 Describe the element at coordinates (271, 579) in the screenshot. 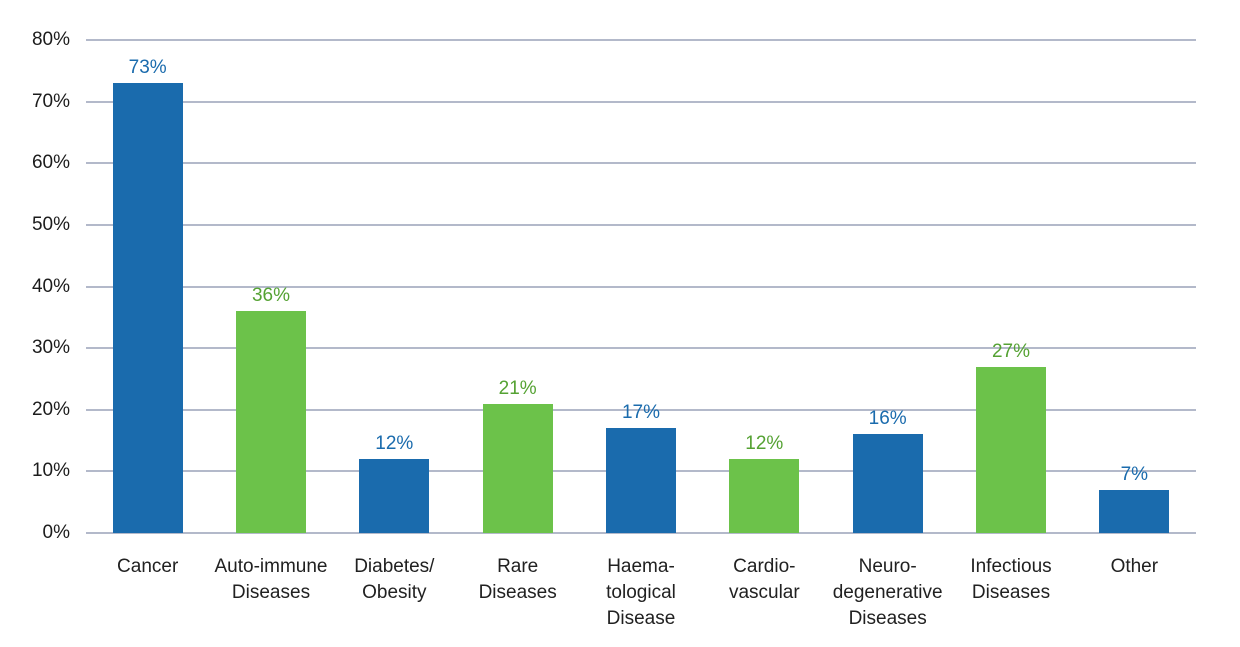

I see `category-label-auto-immune: Auto-immune Diseases` at that location.